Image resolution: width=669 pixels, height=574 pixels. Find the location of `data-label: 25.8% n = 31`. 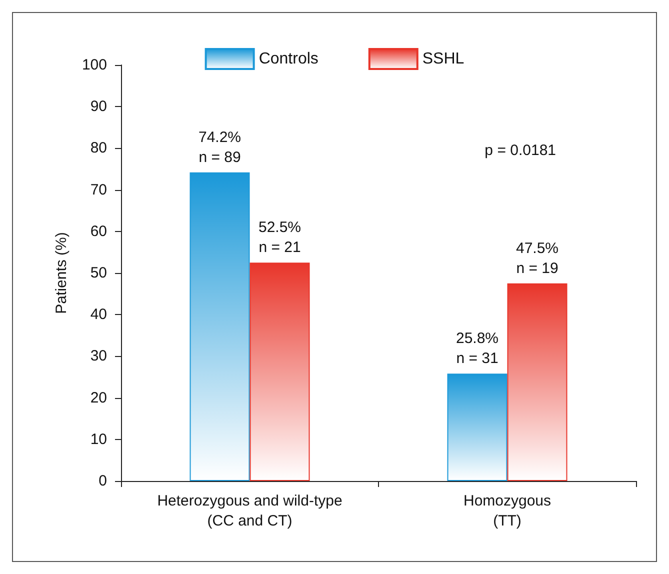

data-label: 25.8% n = 31 is located at coordinates (477, 349).